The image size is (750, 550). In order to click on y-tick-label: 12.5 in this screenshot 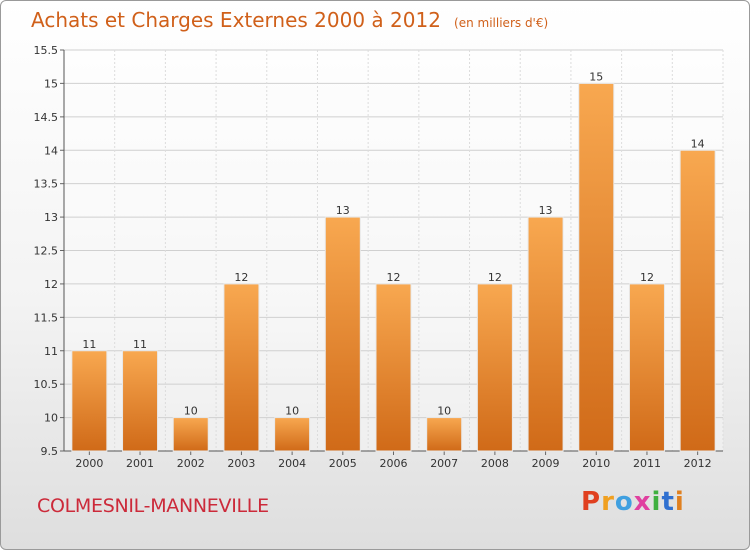, I will do `click(46, 251)`.